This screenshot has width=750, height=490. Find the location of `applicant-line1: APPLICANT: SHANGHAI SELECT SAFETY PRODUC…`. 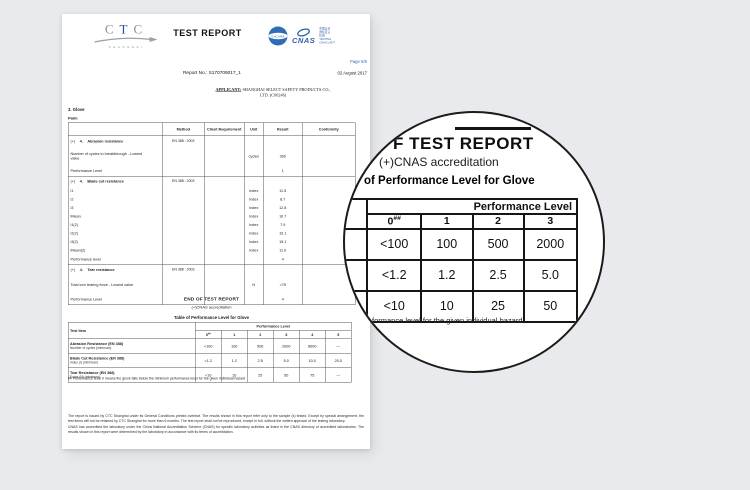

applicant-line1: APPLICANT: SHANGHAI SELECT SAFETY PRODUC… is located at coordinates (273, 90).